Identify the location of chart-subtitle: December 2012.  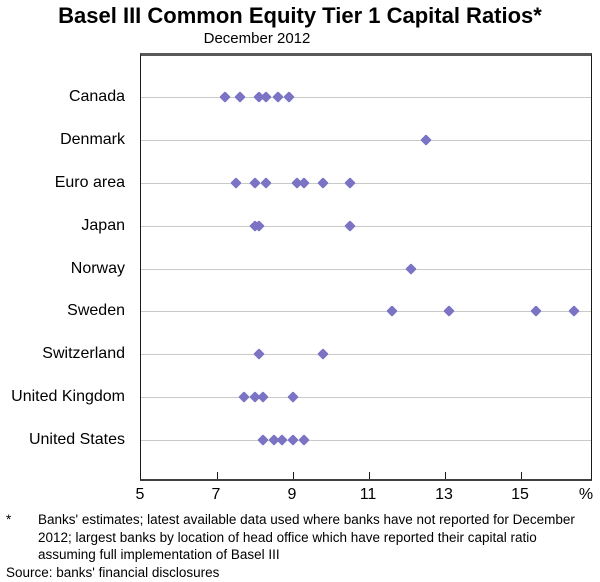
(257, 38).